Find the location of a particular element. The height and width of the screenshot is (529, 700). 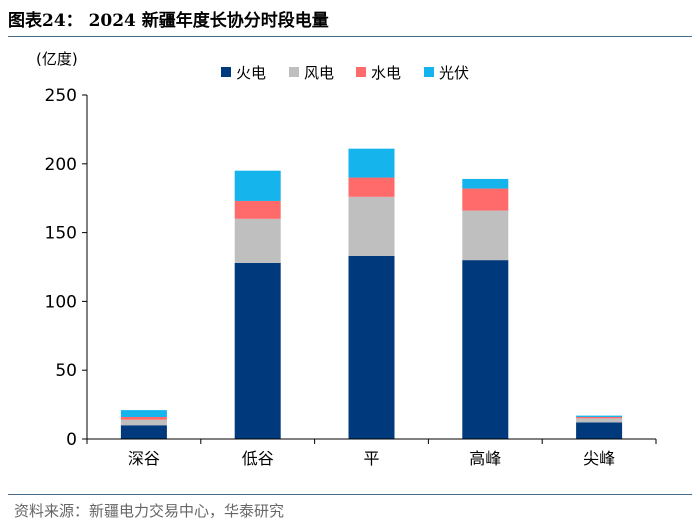

legend-label-2: 风电 is located at coordinates (319, 73).